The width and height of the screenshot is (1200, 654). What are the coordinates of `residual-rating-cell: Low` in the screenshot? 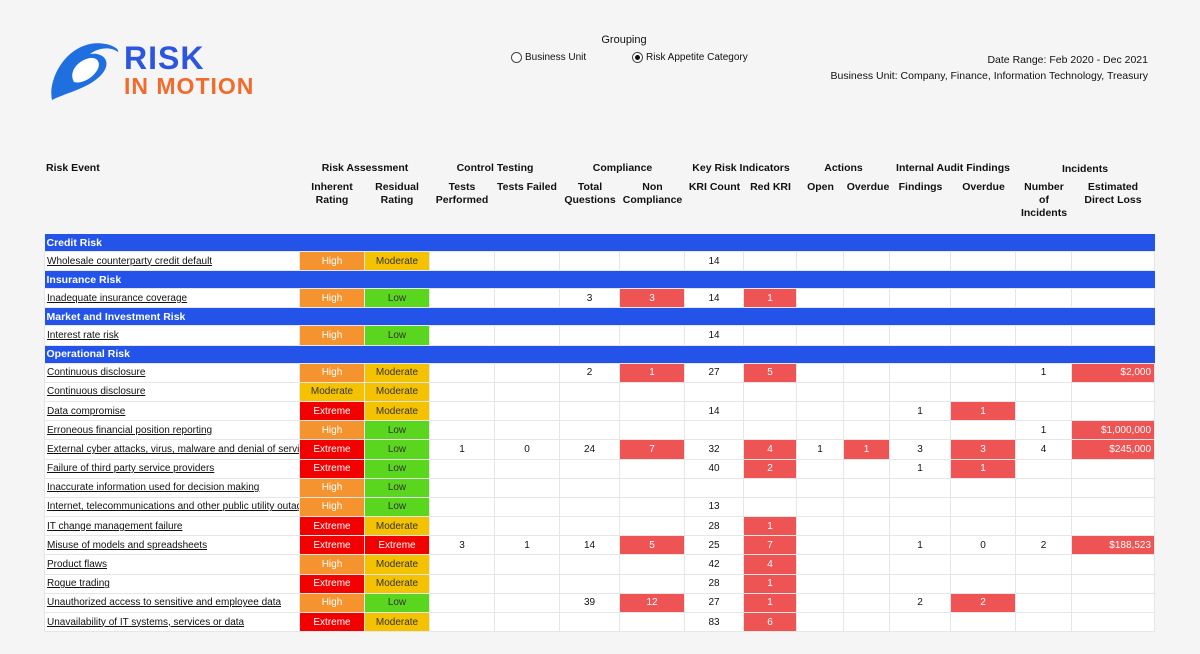 It's located at (397, 507).